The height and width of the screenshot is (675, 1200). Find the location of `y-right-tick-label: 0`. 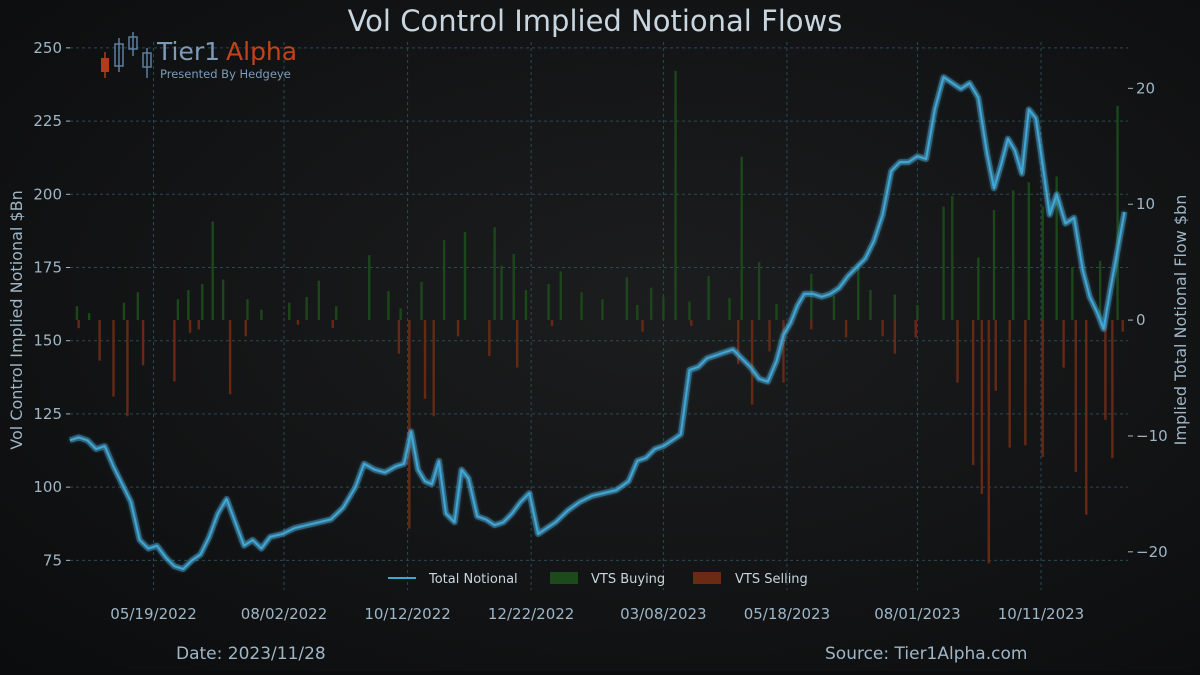

y-right-tick-label: 0 is located at coordinates (1141, 320).